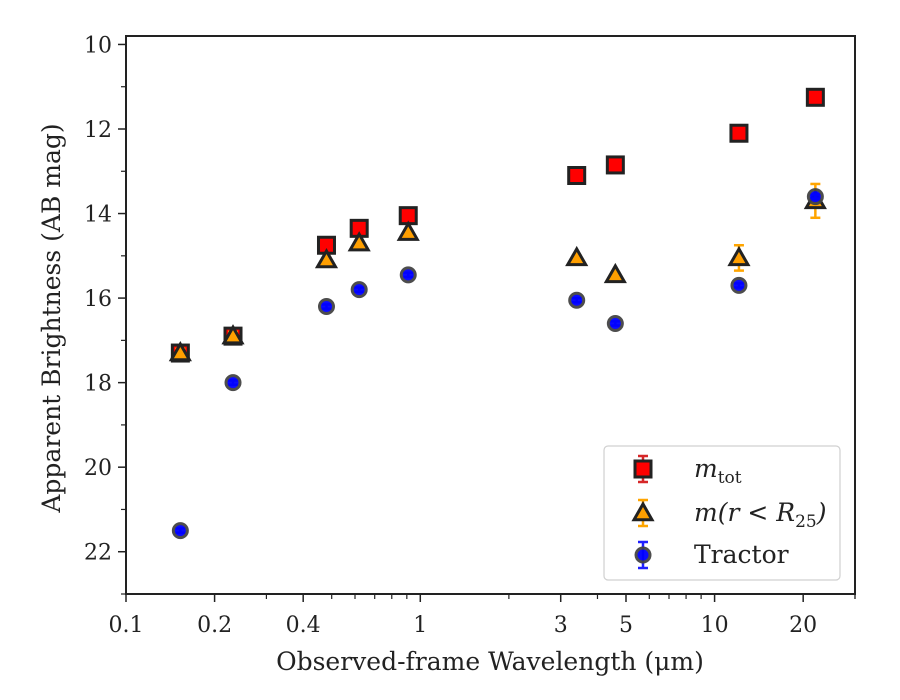 The height and width of the screenshot is (700, 900). What do you see at coordinates (126, 625) in the screenshot?
I see `x-tick-label: 0.1` at bounding box center [126, 625].